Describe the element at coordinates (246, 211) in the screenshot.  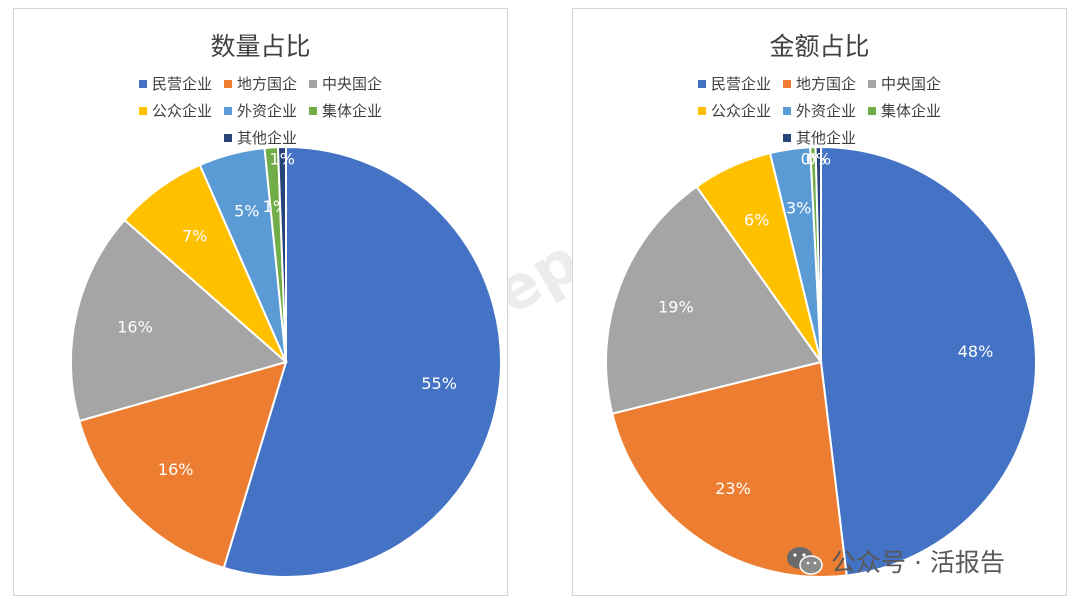
I see `data-label: 5%` at that location.